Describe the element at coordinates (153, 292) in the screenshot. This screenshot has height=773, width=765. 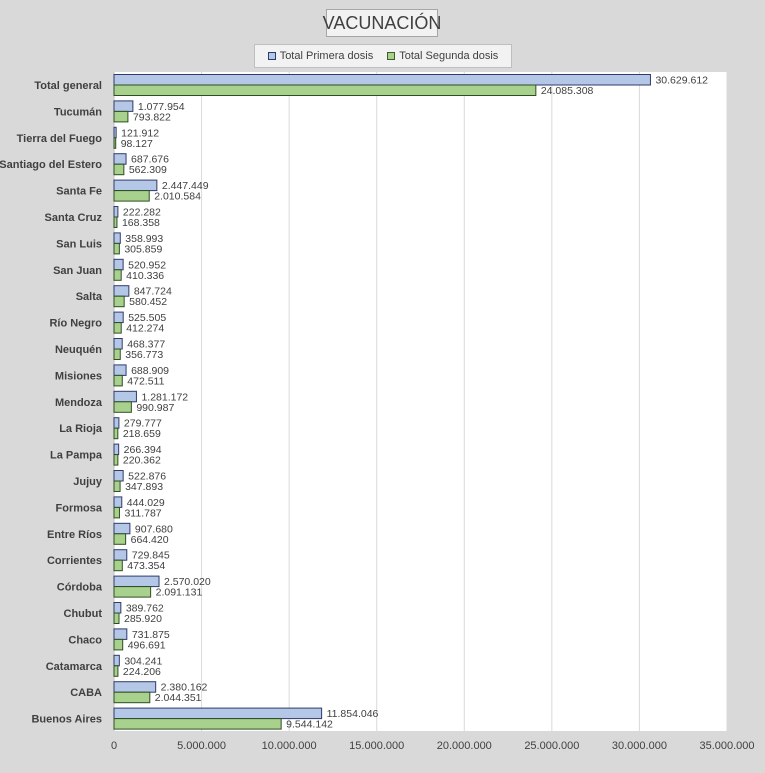
I see `data-label-primera: 847.724` at that location.